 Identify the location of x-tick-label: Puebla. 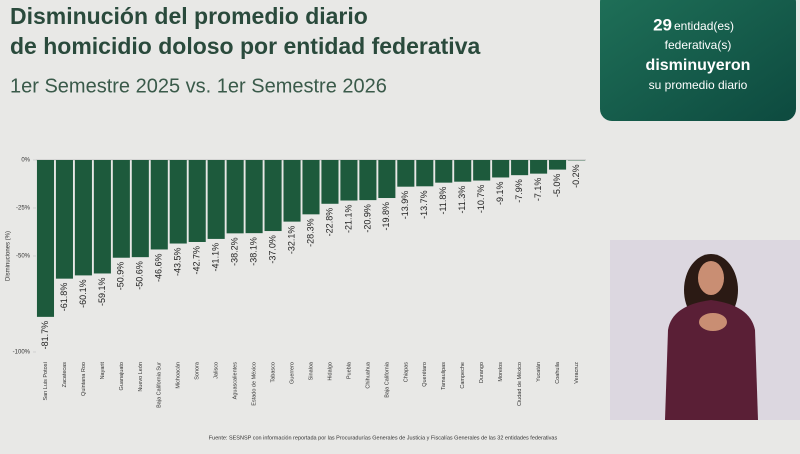
(349, 370).